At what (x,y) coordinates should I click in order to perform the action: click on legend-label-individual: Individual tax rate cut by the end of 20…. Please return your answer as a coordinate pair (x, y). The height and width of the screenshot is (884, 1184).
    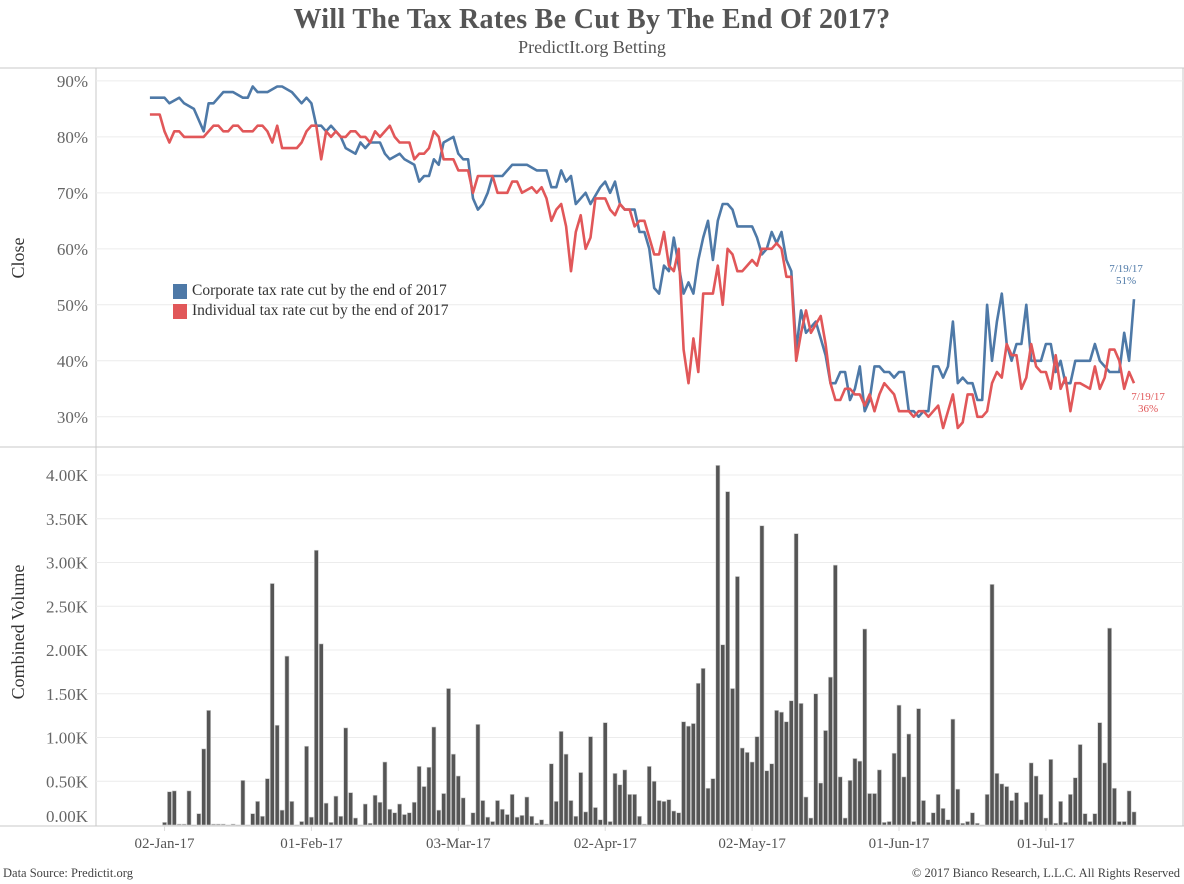
    Looking at the image, I should click on (320, 310).